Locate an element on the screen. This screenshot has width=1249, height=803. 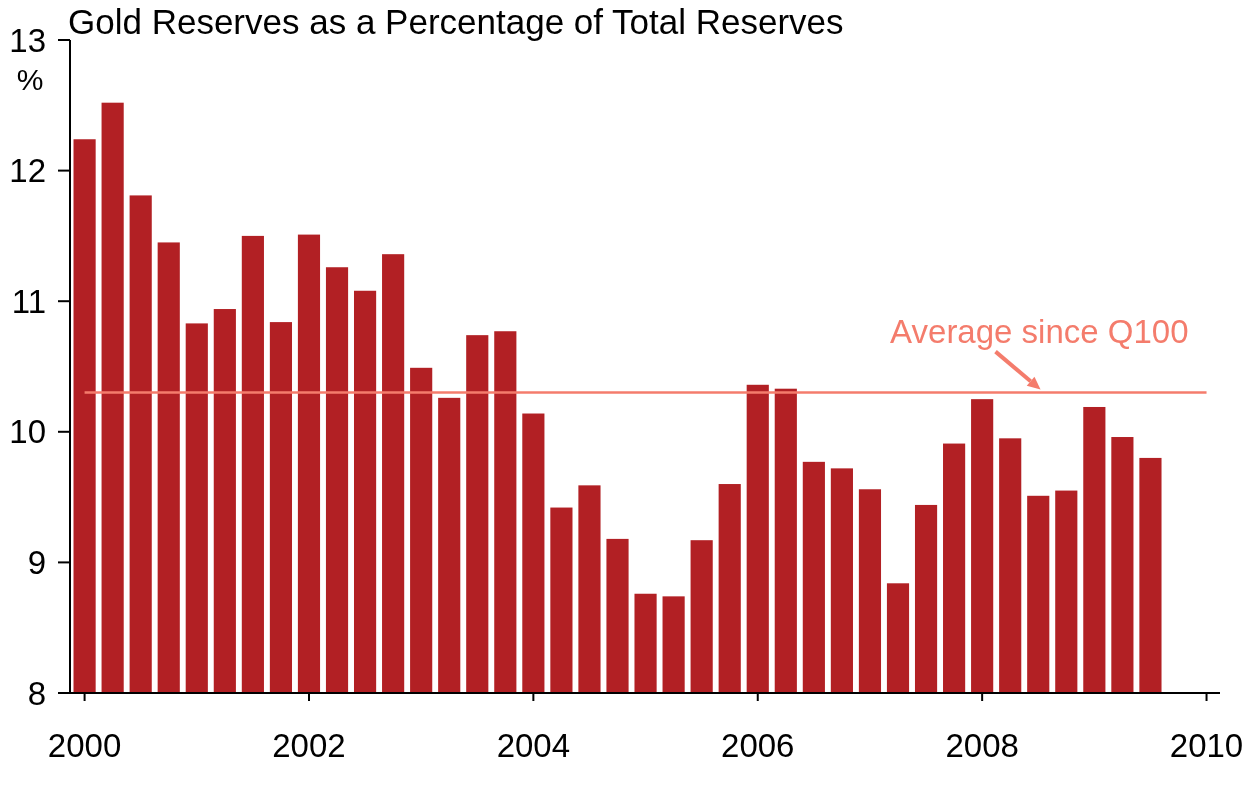
x-tick-label: 2008 is located at coordinates (982, 745).